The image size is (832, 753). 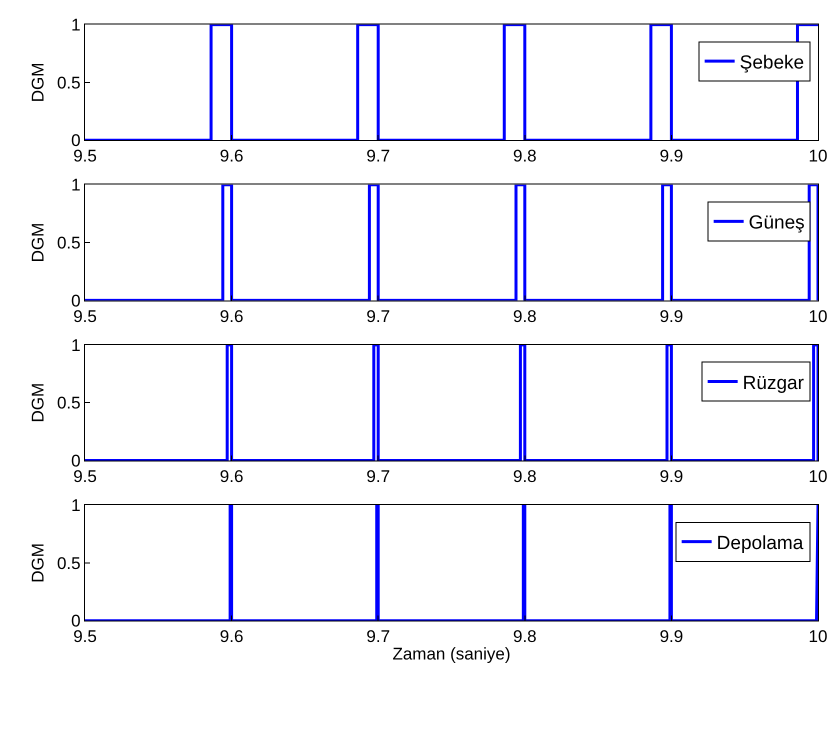 What do you see at coordinates (773, 383) in the screenshot?
I see `legend-label: Rüzgar` at bounding box center [773, 383].